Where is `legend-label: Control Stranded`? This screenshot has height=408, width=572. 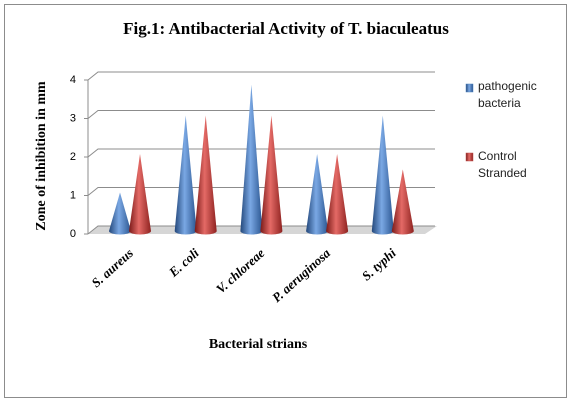 legend-label: Control Stranded is located at coordinates (502, 164).